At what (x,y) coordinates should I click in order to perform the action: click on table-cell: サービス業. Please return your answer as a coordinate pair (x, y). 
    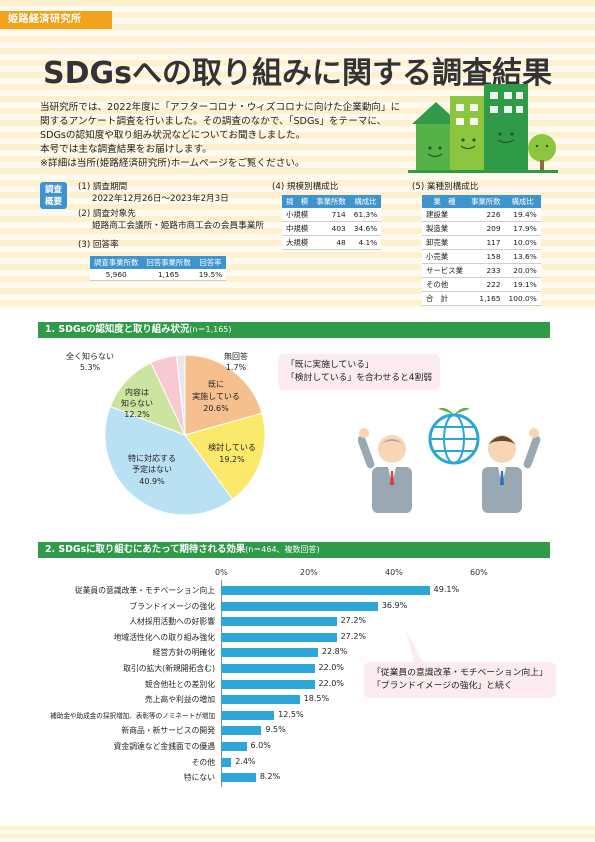
    Looking at the image, I should click on (444, 270).